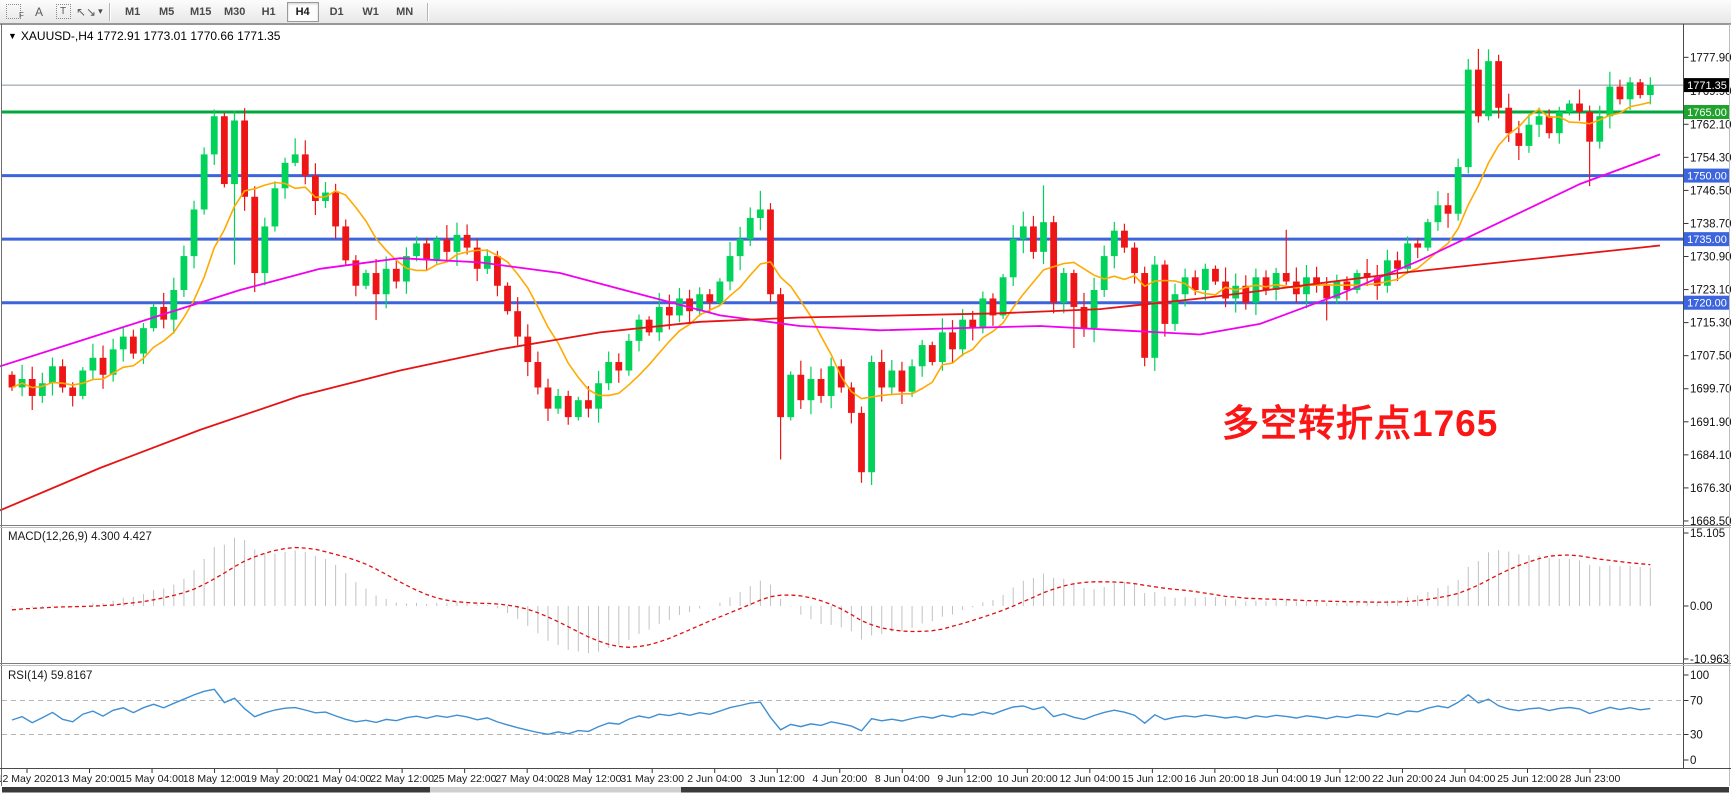  Describe the element at coordinates (1710, 456) in the screenshot. I see `svg-text: 1684.10` at that location.